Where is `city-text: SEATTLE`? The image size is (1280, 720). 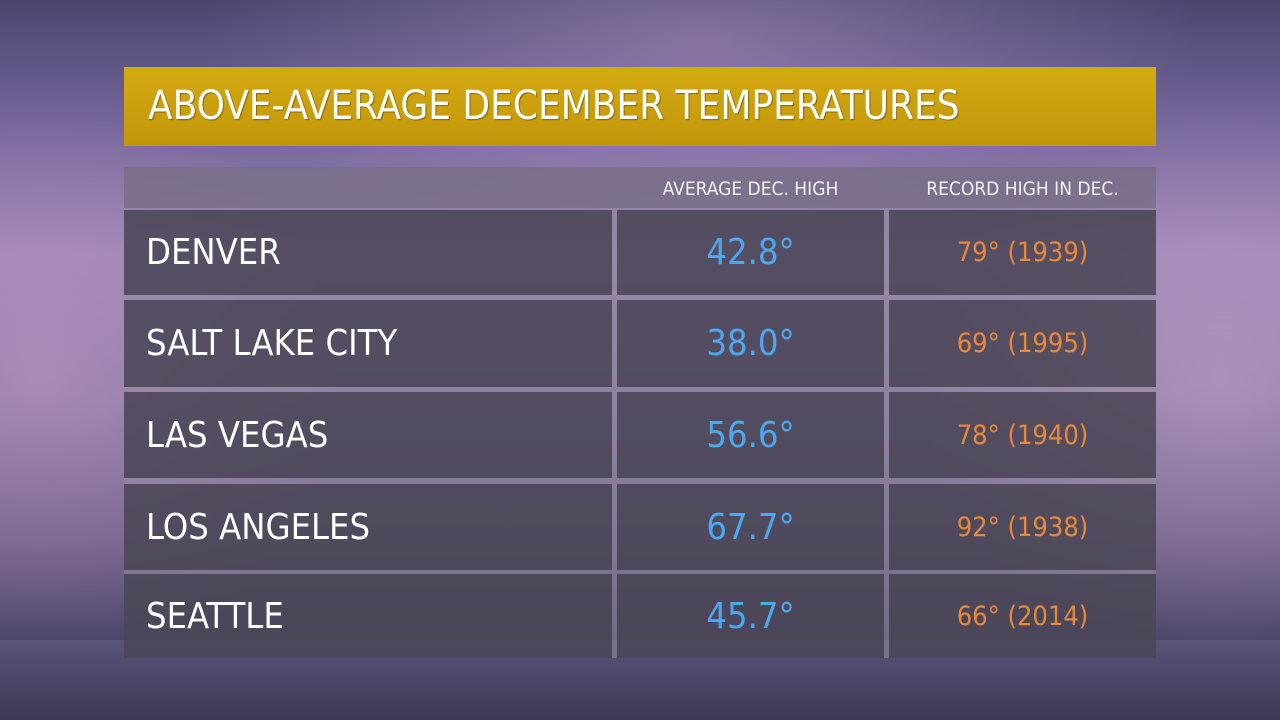
city-text: SEATTLE is located at coordinates (215, 616).